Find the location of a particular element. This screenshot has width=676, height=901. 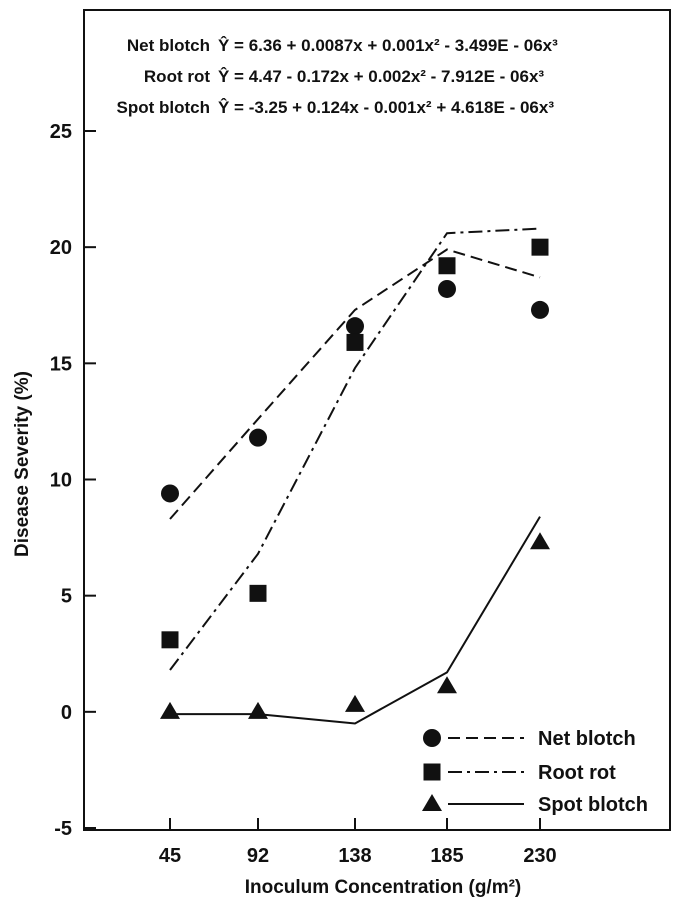

x-tick-label: 92 is located at coordinates (258, 856).